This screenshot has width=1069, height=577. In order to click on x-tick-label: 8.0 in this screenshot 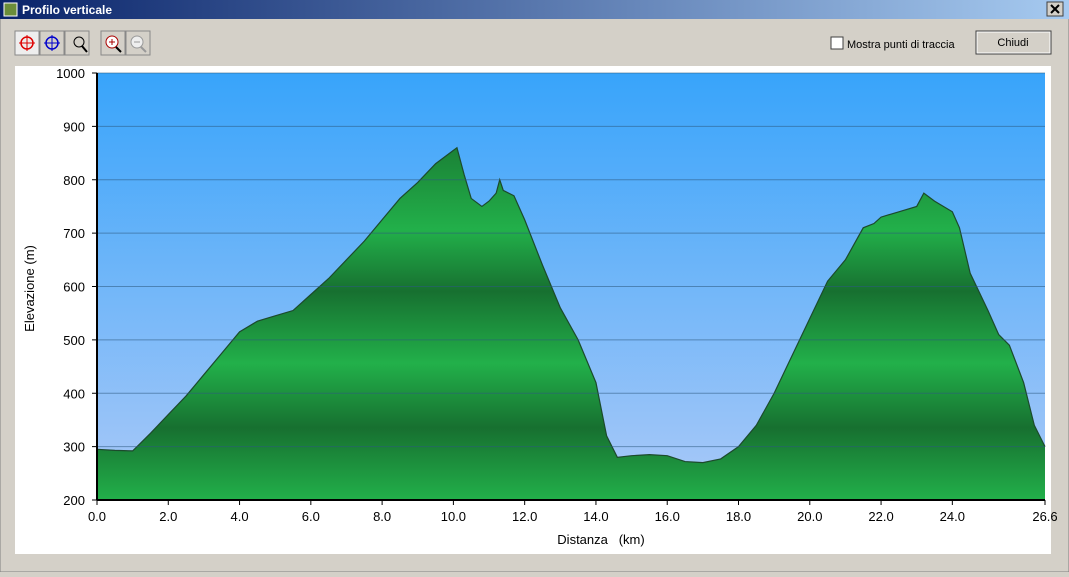, I will do `click(382, 516)`.